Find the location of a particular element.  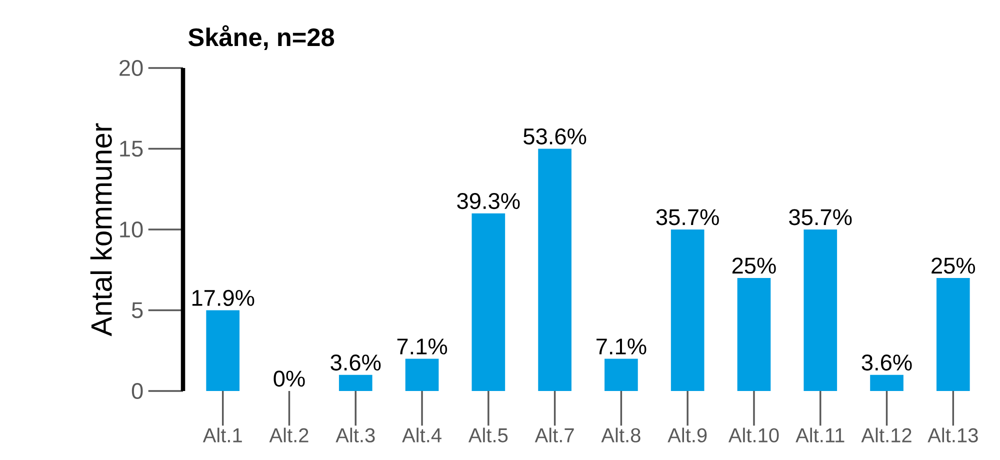

y-tick-label: 15 is located at coordinates (131, 148).